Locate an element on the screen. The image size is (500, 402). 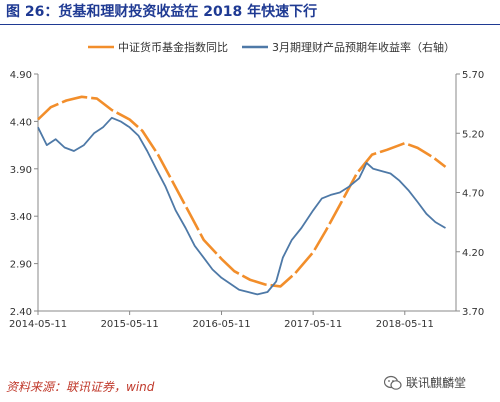
y-left-tick-label: 4.90 is located at coordinates (21, 75).